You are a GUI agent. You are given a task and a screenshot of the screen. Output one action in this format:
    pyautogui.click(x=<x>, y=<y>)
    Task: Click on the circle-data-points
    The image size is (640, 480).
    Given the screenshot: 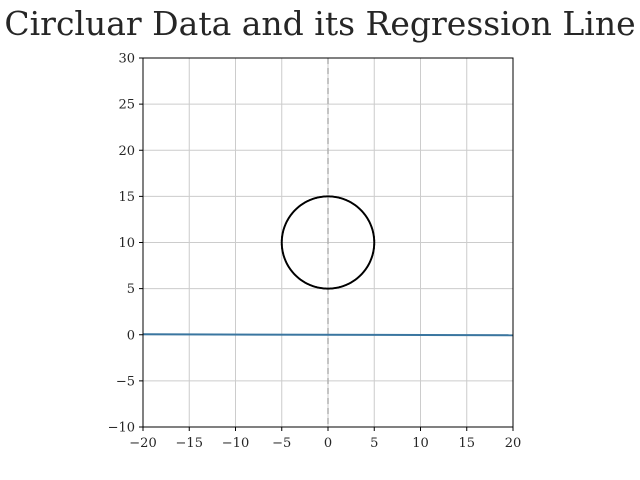 What is the action you would take?
    pyautogui.click(x=328, y=242)
    